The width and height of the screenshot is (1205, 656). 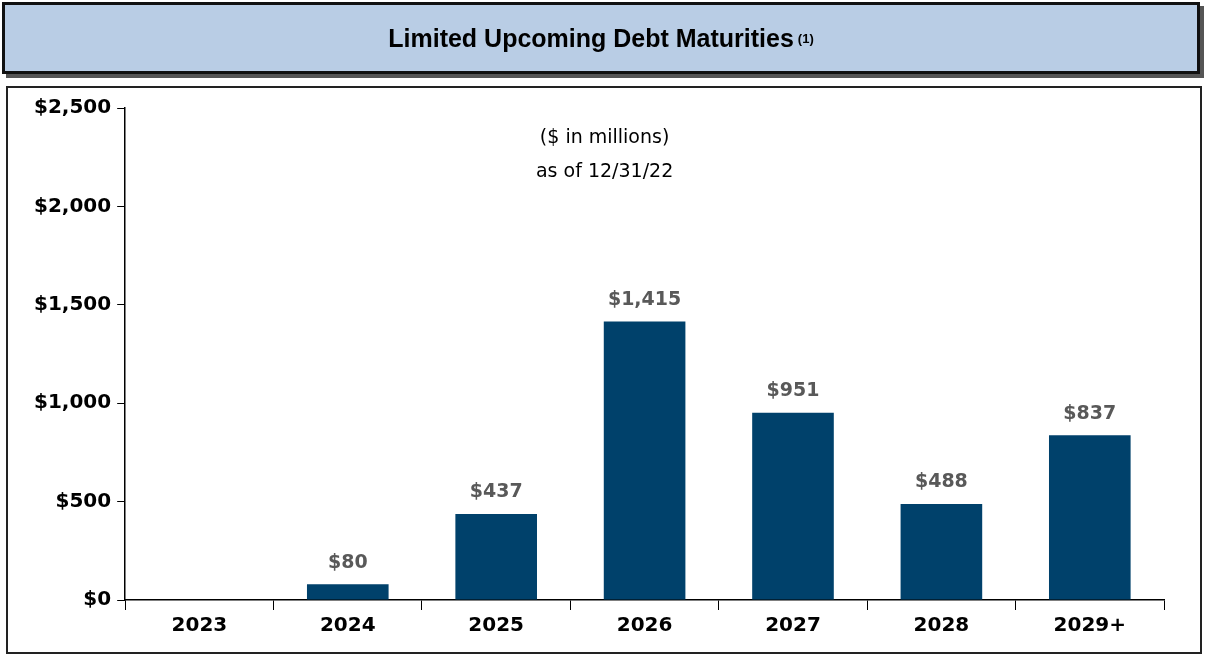 I want to click on data-label: $80, so click(x=347, y=560).